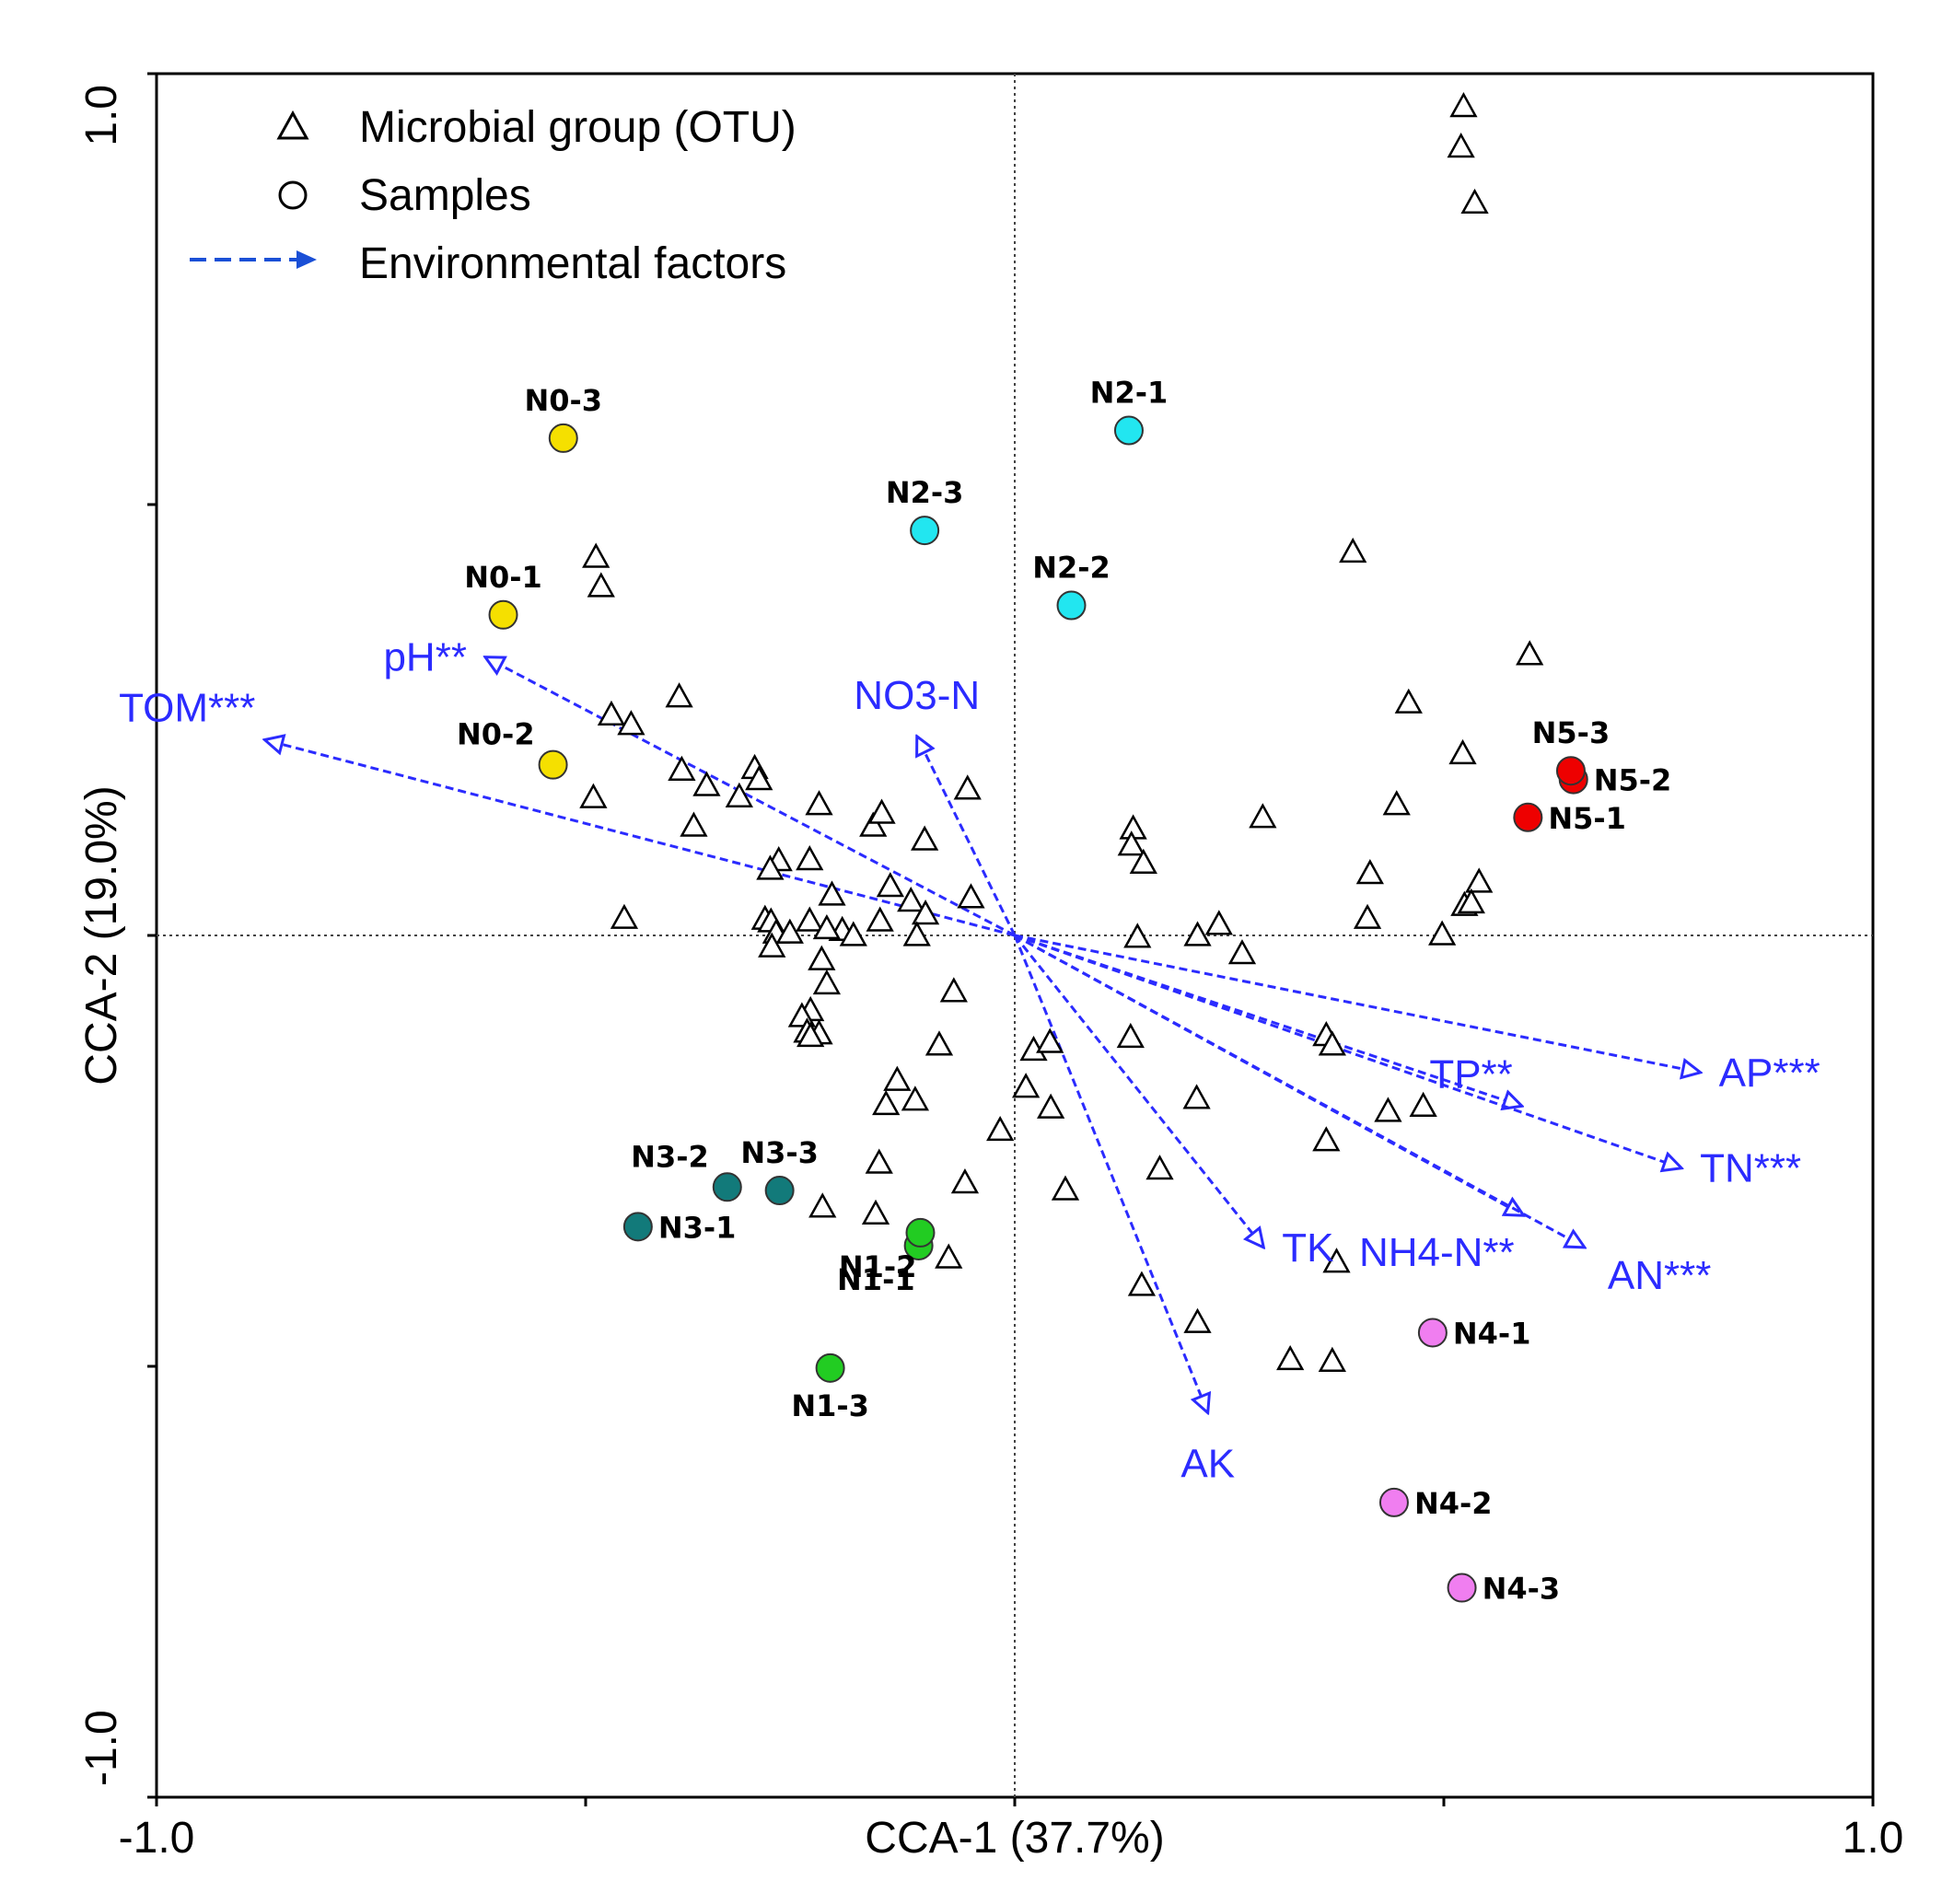 The width and height of the screenshot is (1942, 1904). I want to click on sample-label: N3-3, so click(779, 1152).